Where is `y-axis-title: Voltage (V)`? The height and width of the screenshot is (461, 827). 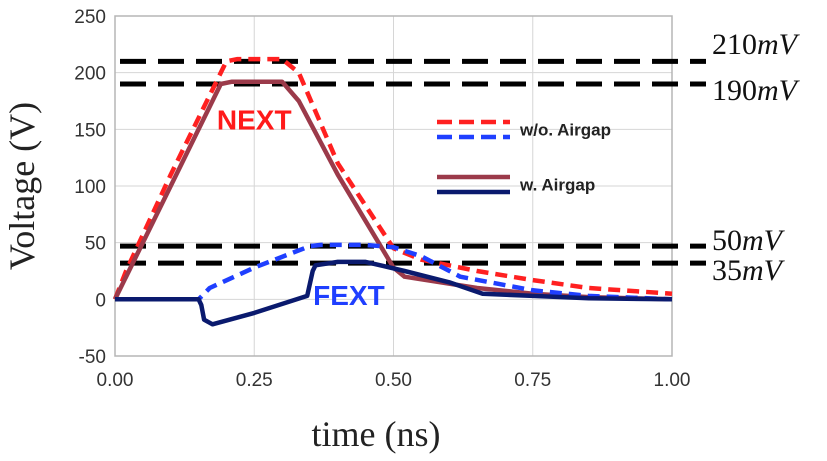
y-axis-title: Voltage (V) is located at coordinates (22, 186).